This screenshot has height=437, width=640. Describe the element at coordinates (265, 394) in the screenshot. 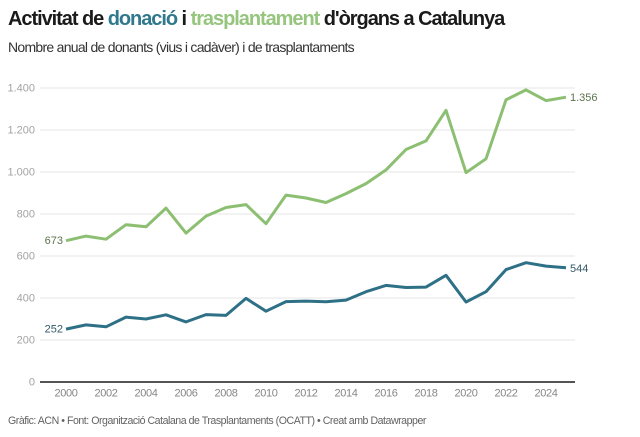

I see `svg-text: 2010` at that location.